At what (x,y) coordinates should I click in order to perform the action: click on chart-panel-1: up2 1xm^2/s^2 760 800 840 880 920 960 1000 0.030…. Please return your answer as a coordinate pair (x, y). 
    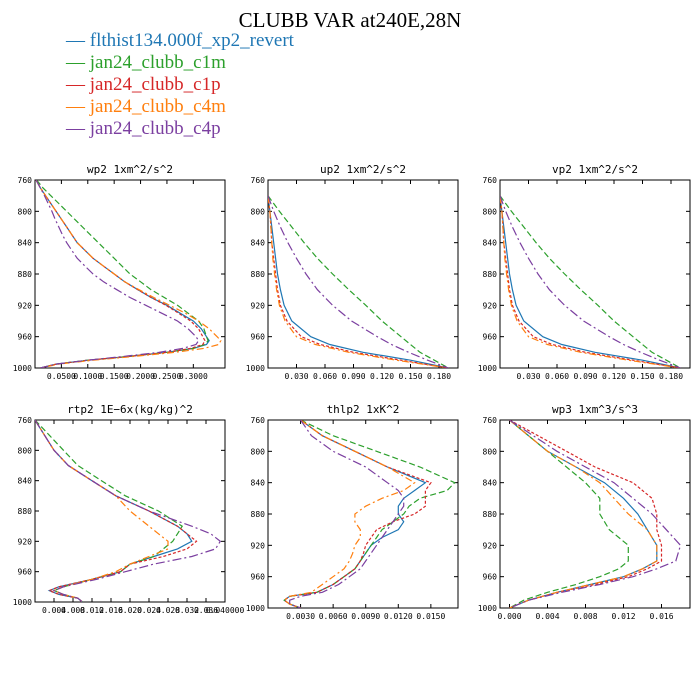
    Looking at the image, I should click on (352, 272).